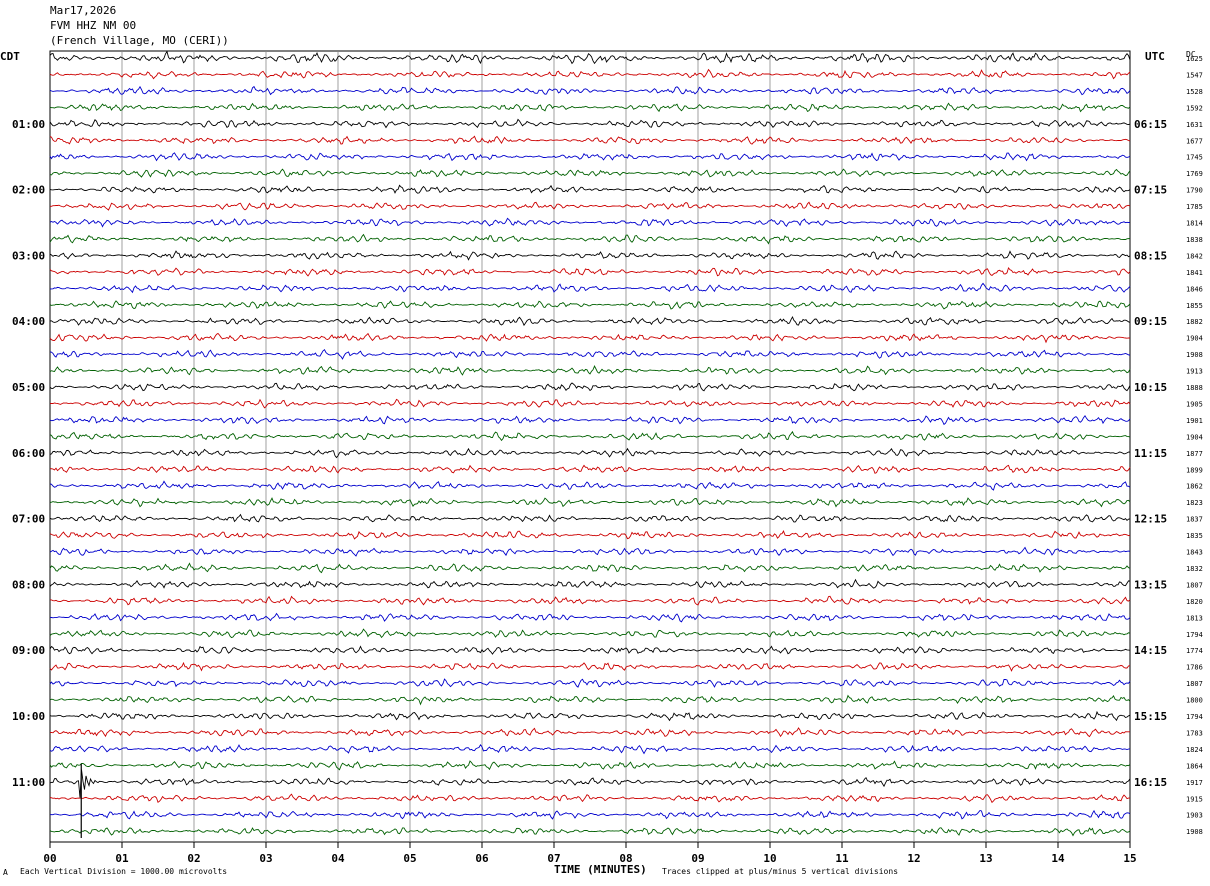 This screenshot has height=886, width=1210. What do you see at coordinates (1194, 92) in the screenshot?
I see `dc-offset-label: 1528` at bounding box center [1194, 92].